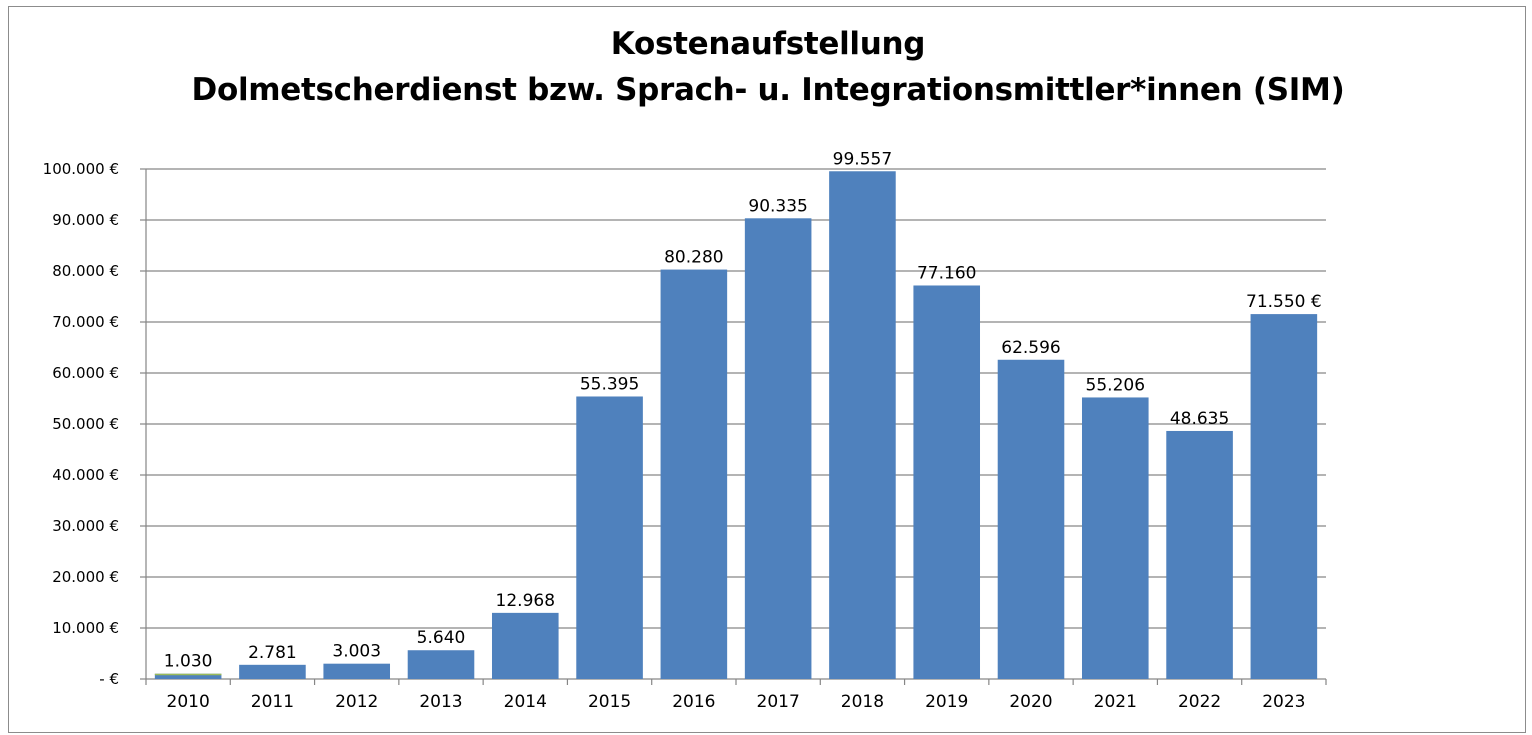 This screenshot has height=735, width=1532. What do you see at coordinates (109, 679) in the screenshot?
I see `y-tick-label: - €` at bounding box center [109, 679].